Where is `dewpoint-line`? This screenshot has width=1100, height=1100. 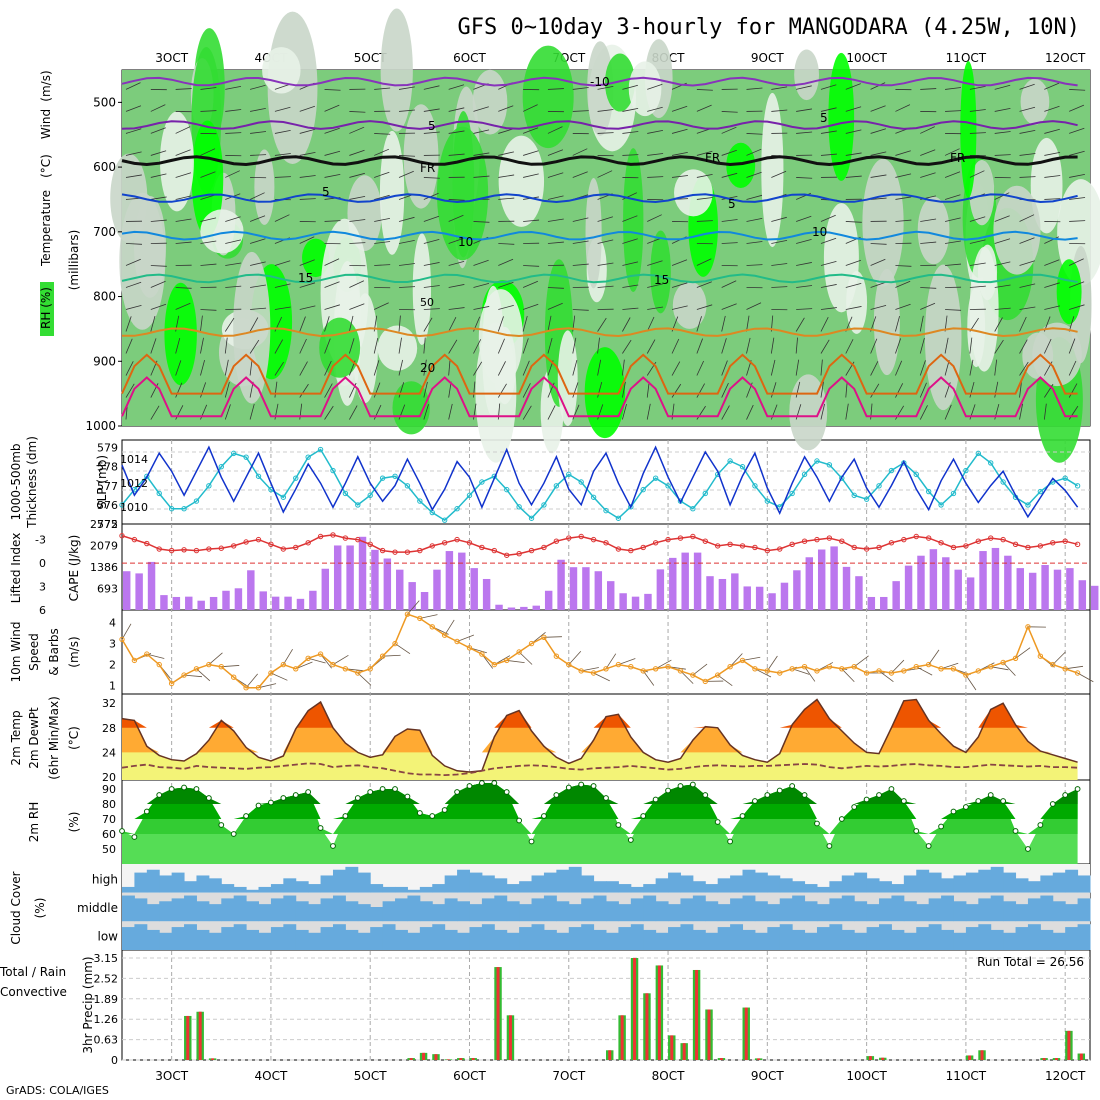
dewpoint-line is located at coordinates (599, 769).